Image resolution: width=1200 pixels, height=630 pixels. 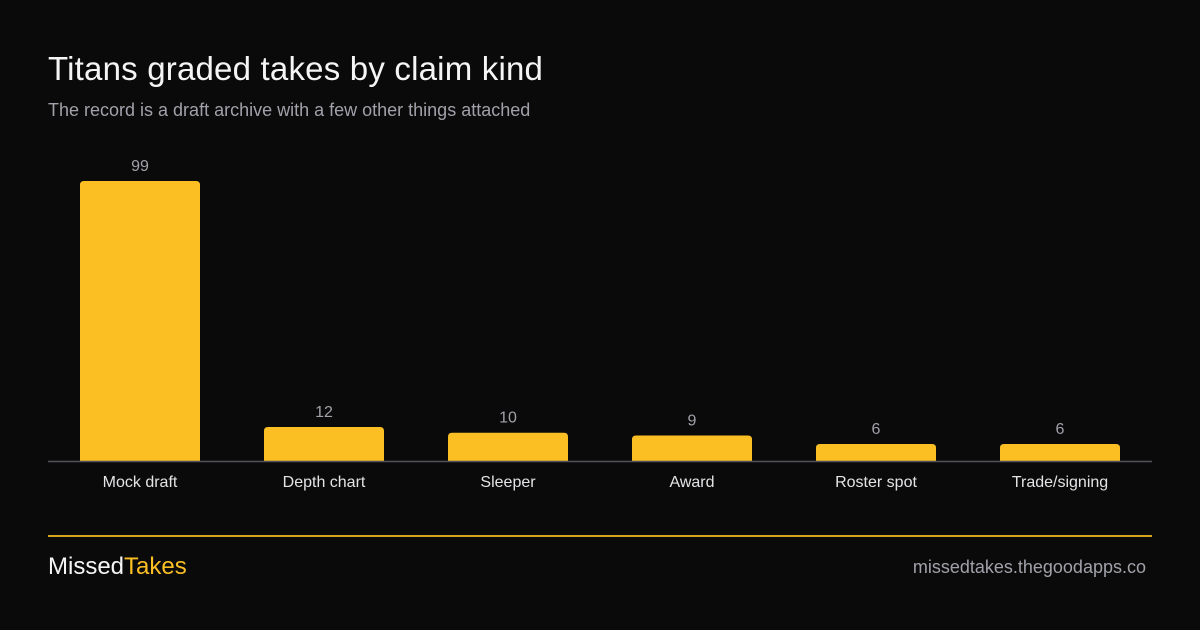 I want to click on value-label-depth-chart: 12, so click(x=324, y=412).